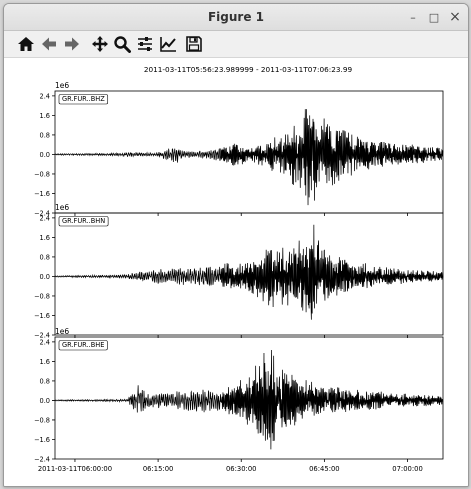 Image resolution: width=471 pixels, height=489 pixels. What do you see at coordinates (75, 469) in the screenshot?
I see `x-tick-label: 2011-03-11T06:00:00` at bounding box center [75, 469].